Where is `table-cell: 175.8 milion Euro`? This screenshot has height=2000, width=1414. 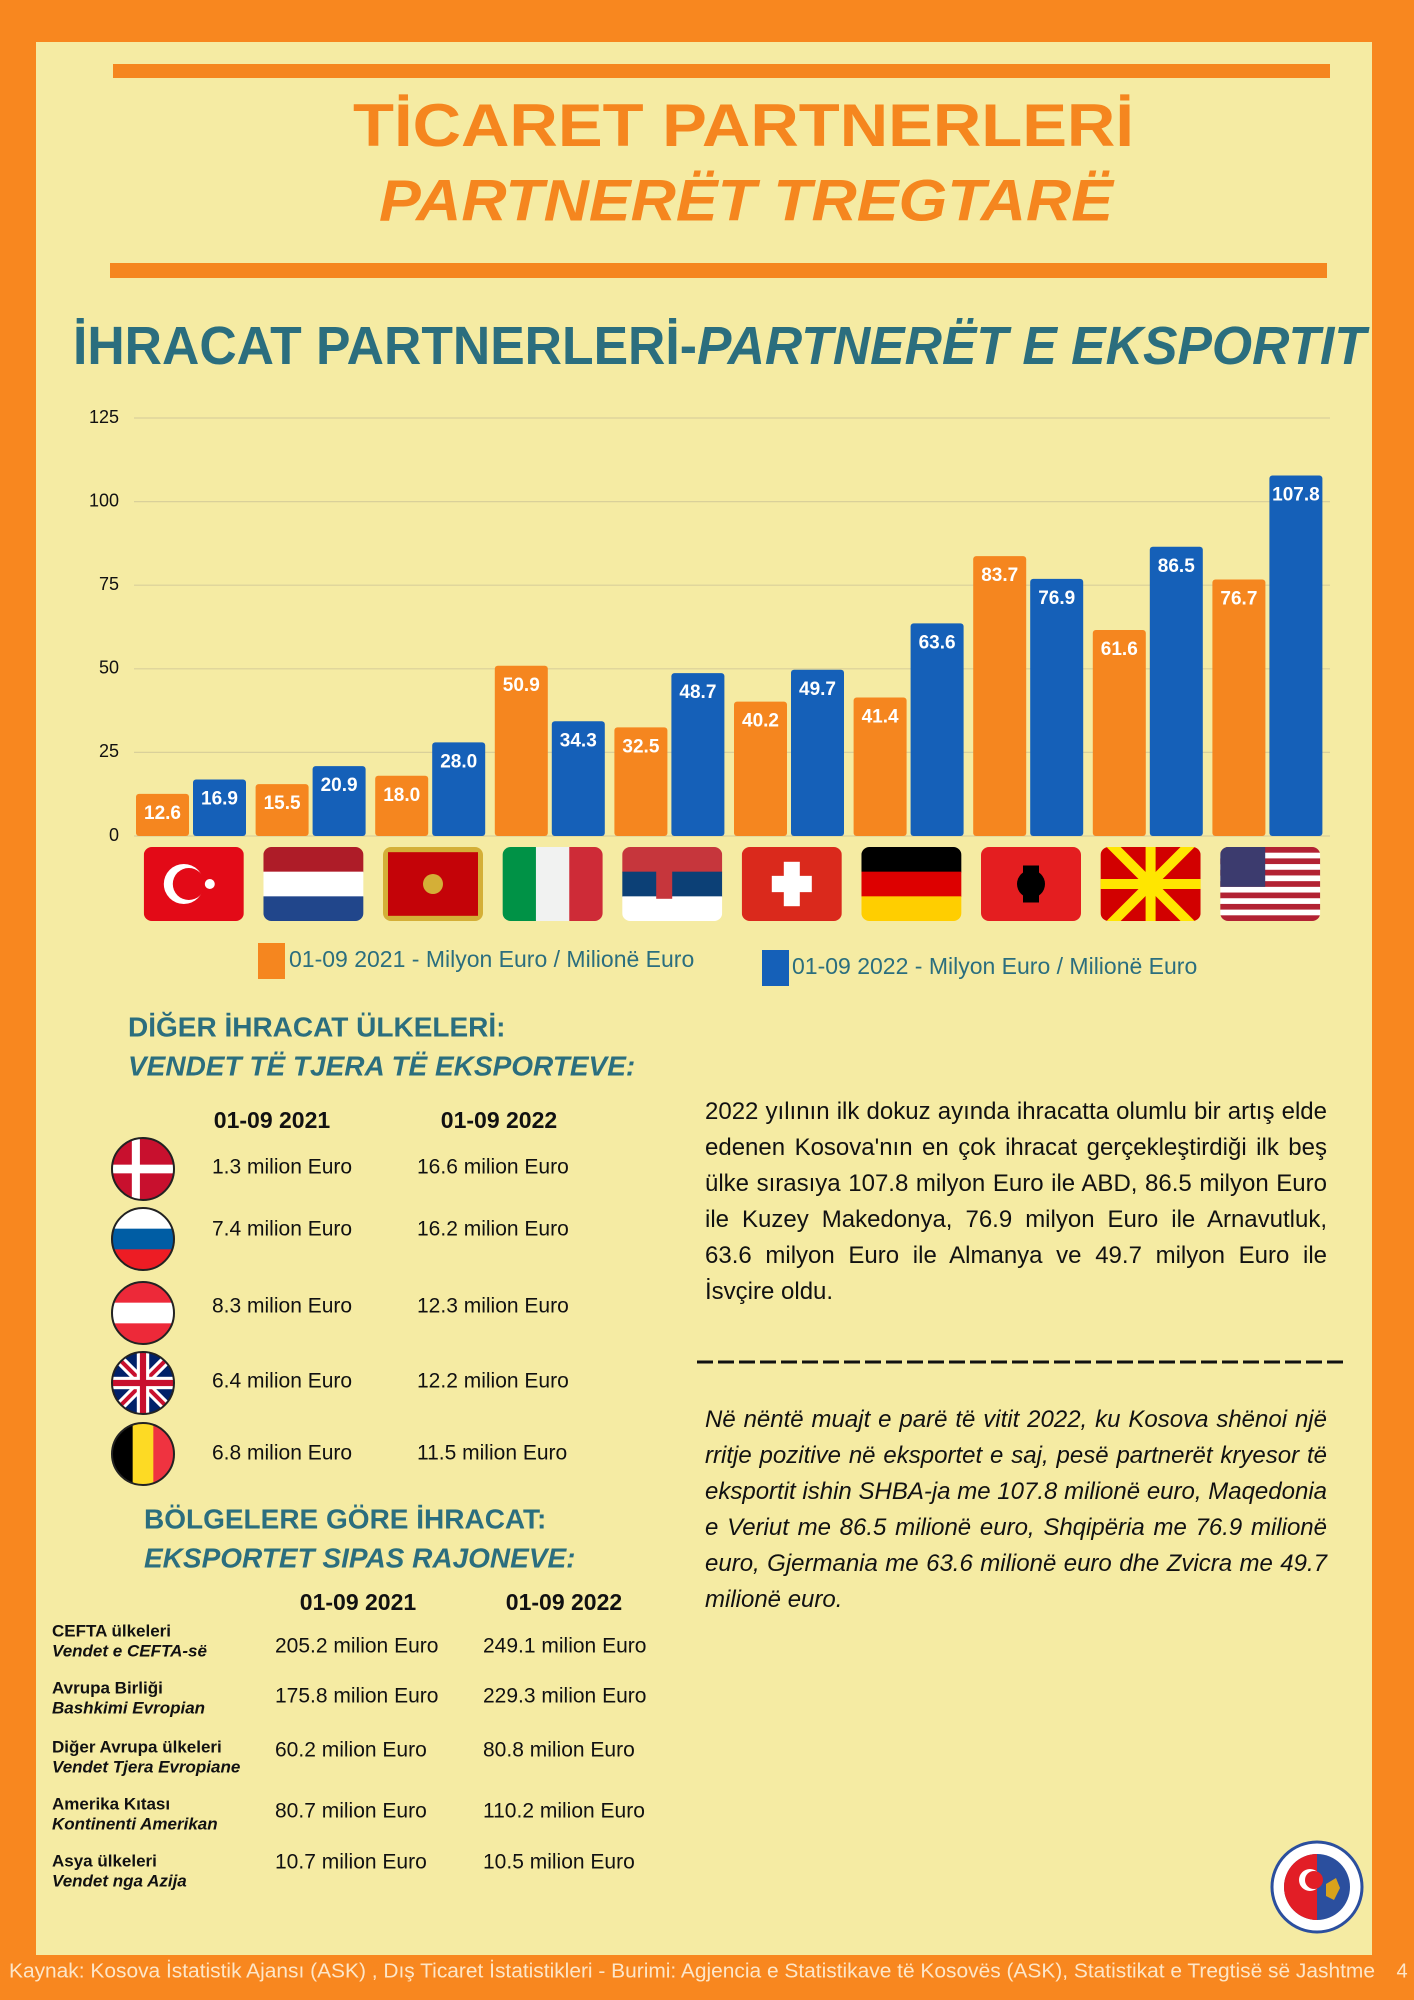 table-cell: 175.8 milion Euro is located at coordinates (356, 1696).